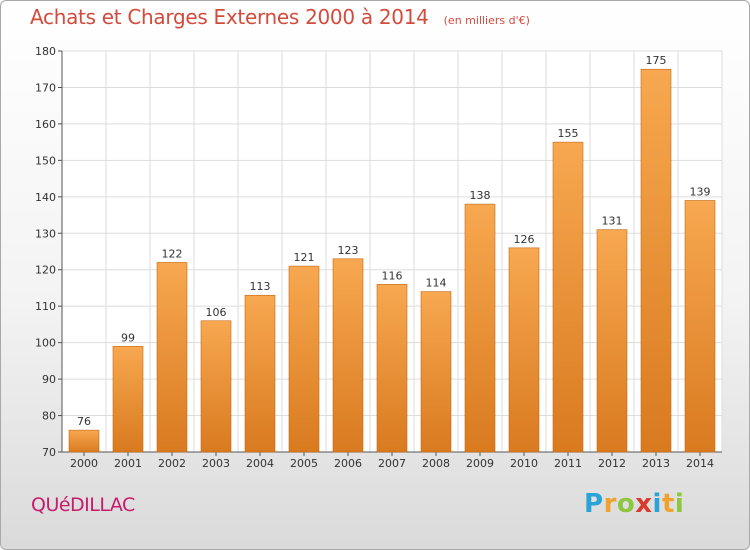 This screenshot has width=750, height=550. I want to click on y-tick-label: 170, so click(45, 87).